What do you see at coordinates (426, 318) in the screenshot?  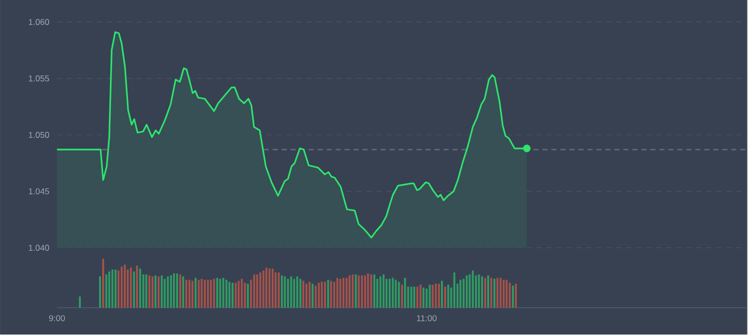 I see `x-tick-label: 11:00` at bounding box center [426, 318].